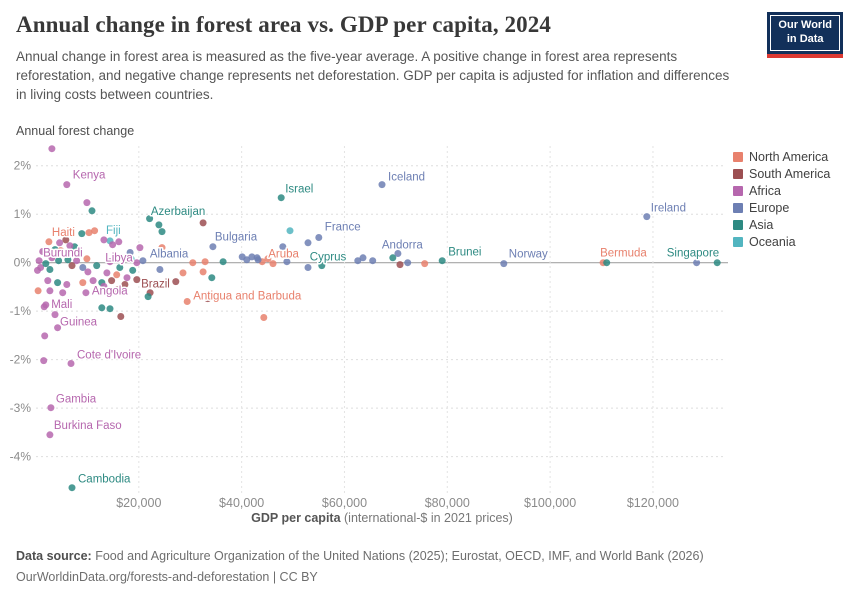 This screenshot has width=850, height=600. What do you see at coordinates (781, 241) in the screenshot?
I see `legend-item-oceania: Oceania` at bounding box center [781, 241].